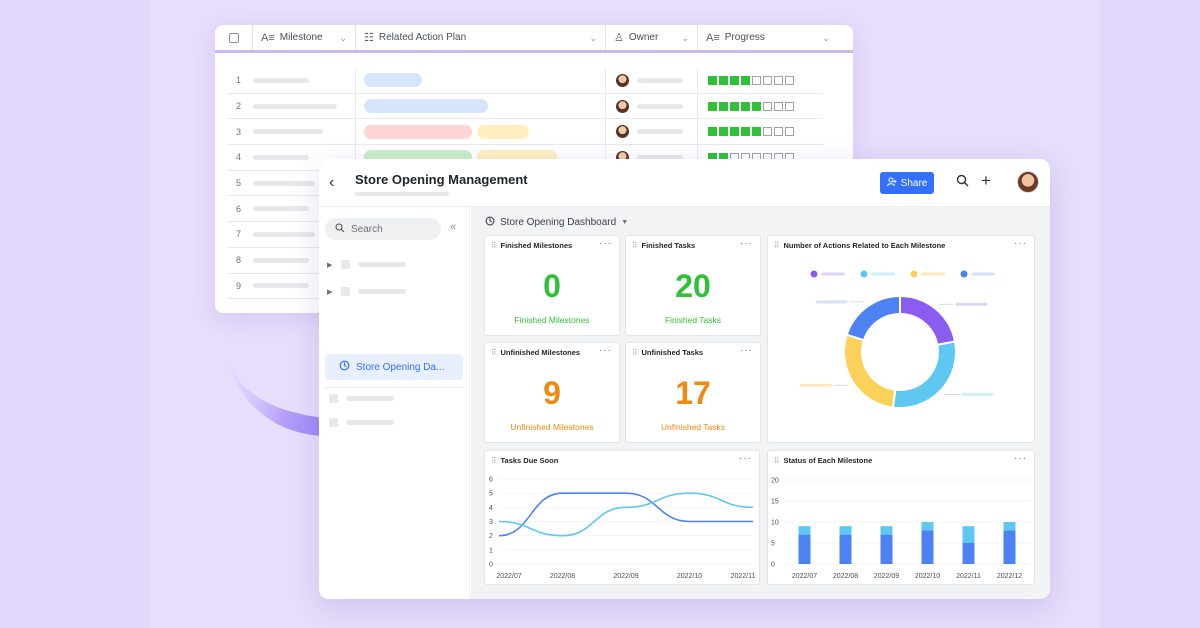 The width and height of the screenshot is (1200, 628). What do you see at coordinates (491, 536) in the screenshot?
I see `y-tick-label: 2` at bounding box center [491, 536].